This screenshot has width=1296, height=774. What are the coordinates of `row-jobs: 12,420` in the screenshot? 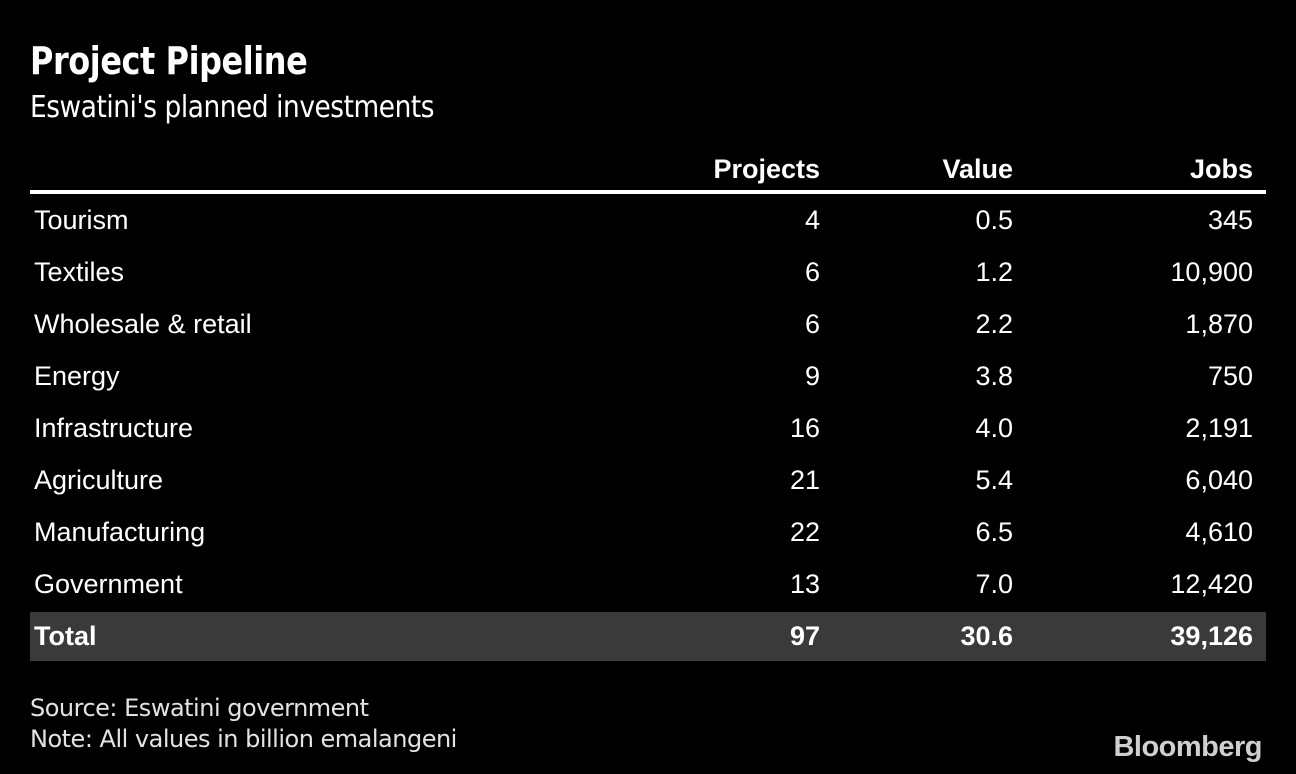 It's located at (1211, 583).